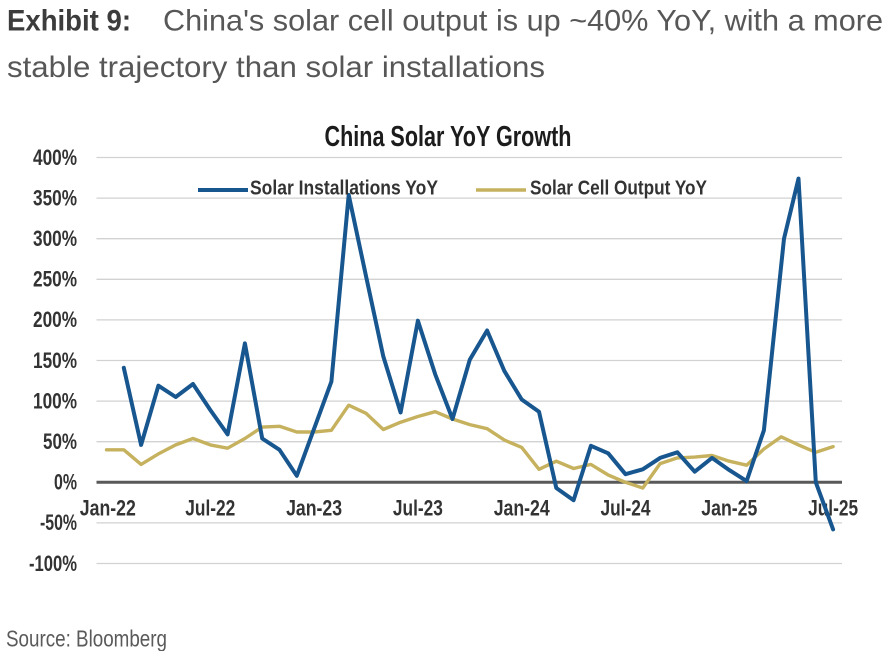 The image size is (896, 651). Describe the element at coordinates (55, 279) in the screenshot. I see `svg-text: 250%` at that location.